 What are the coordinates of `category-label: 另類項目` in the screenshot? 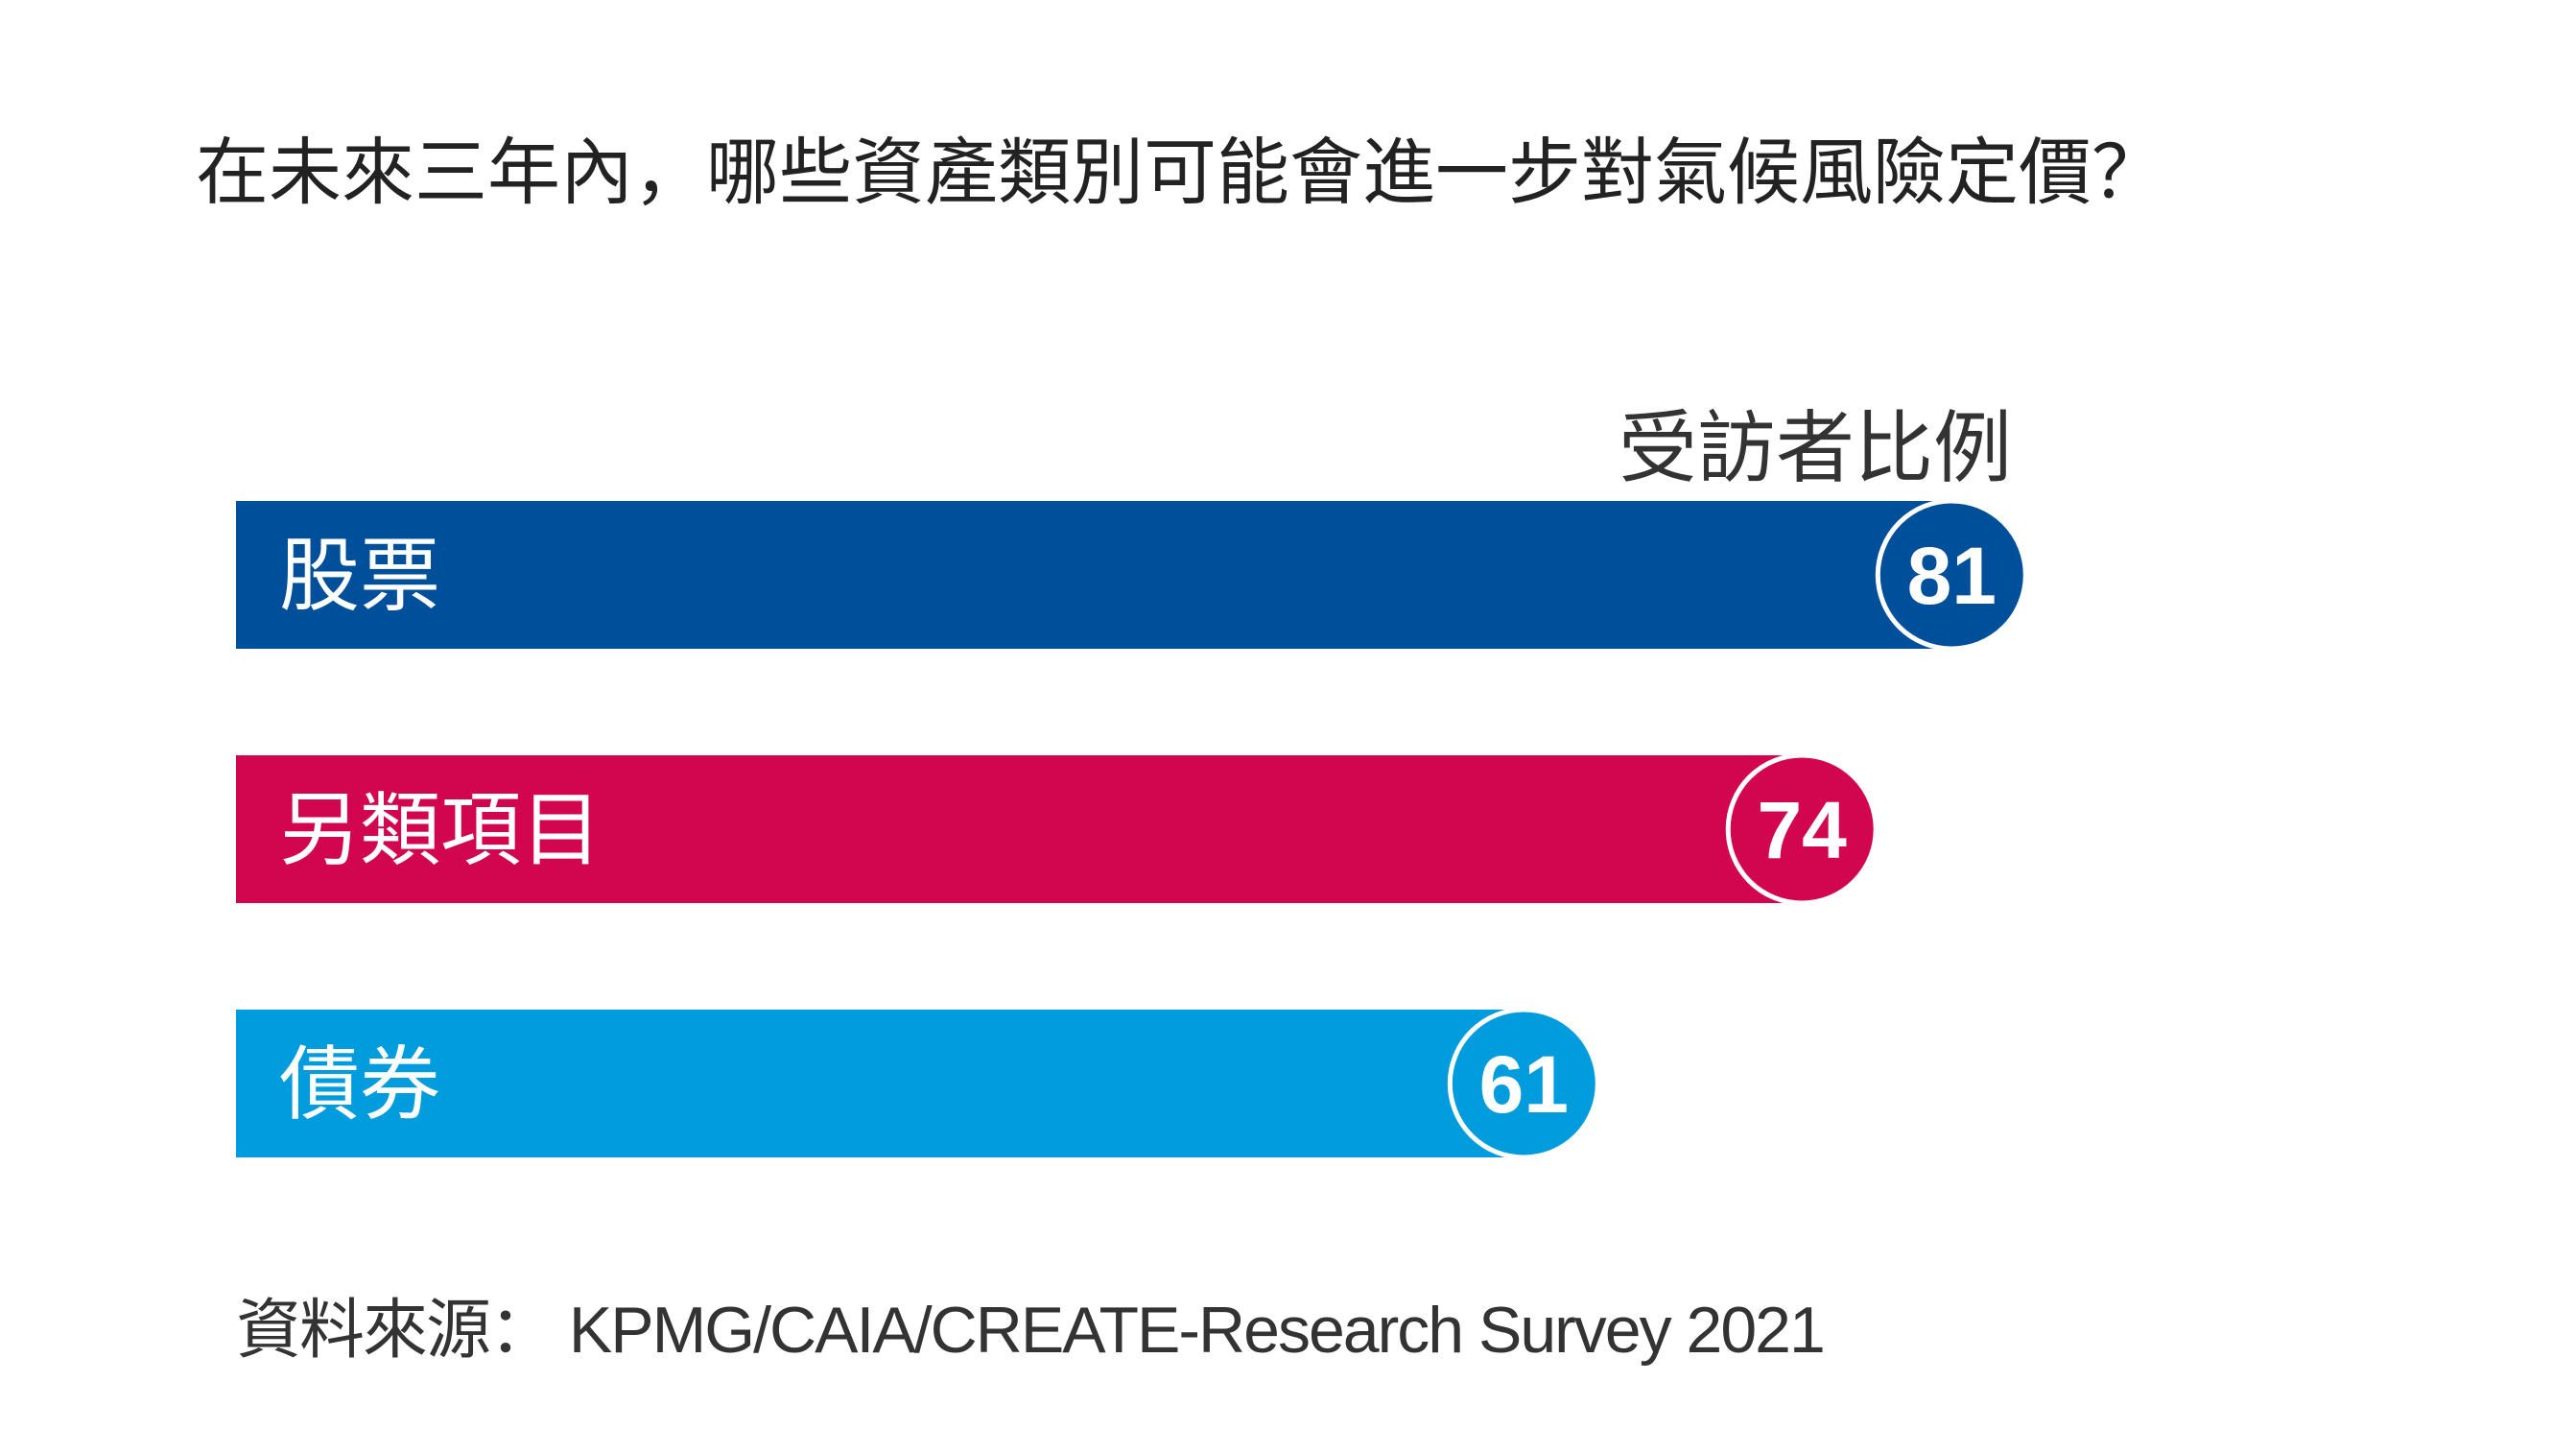 It's located at (441, 830).